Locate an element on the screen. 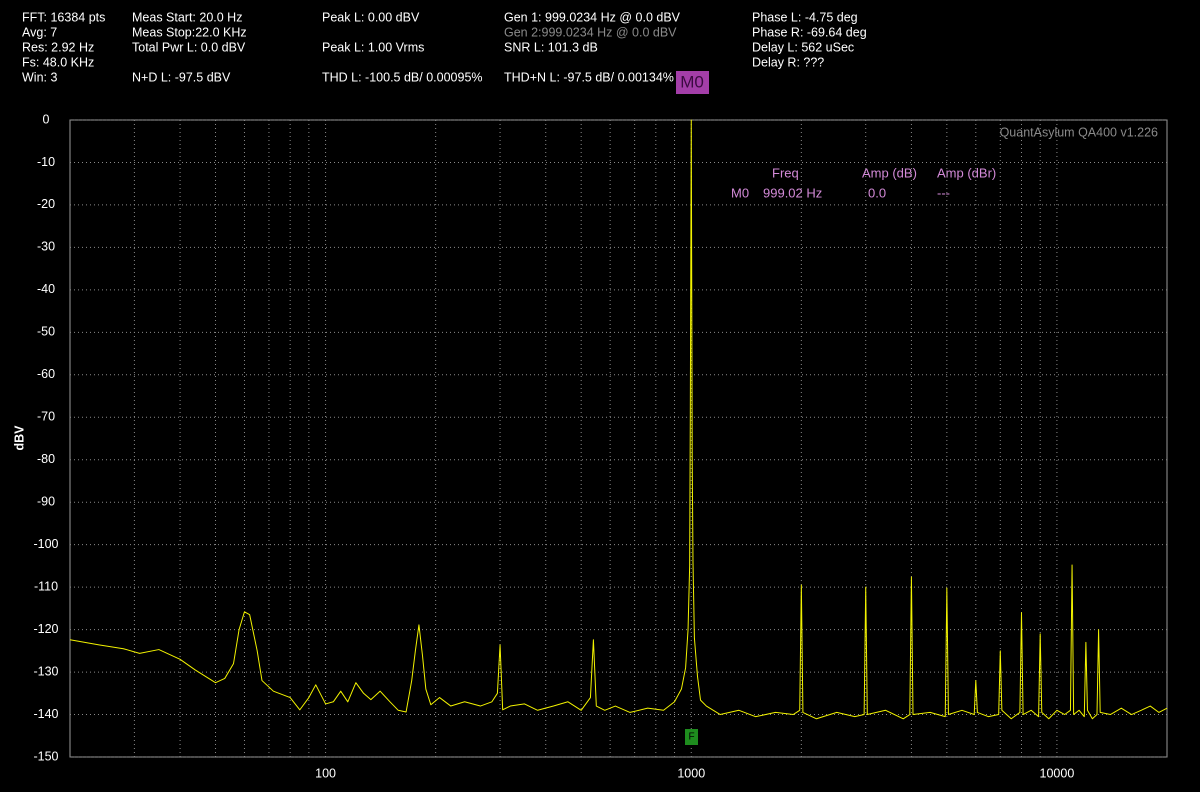  fundamental-tag-label: F is located at coordinates (691, 737).